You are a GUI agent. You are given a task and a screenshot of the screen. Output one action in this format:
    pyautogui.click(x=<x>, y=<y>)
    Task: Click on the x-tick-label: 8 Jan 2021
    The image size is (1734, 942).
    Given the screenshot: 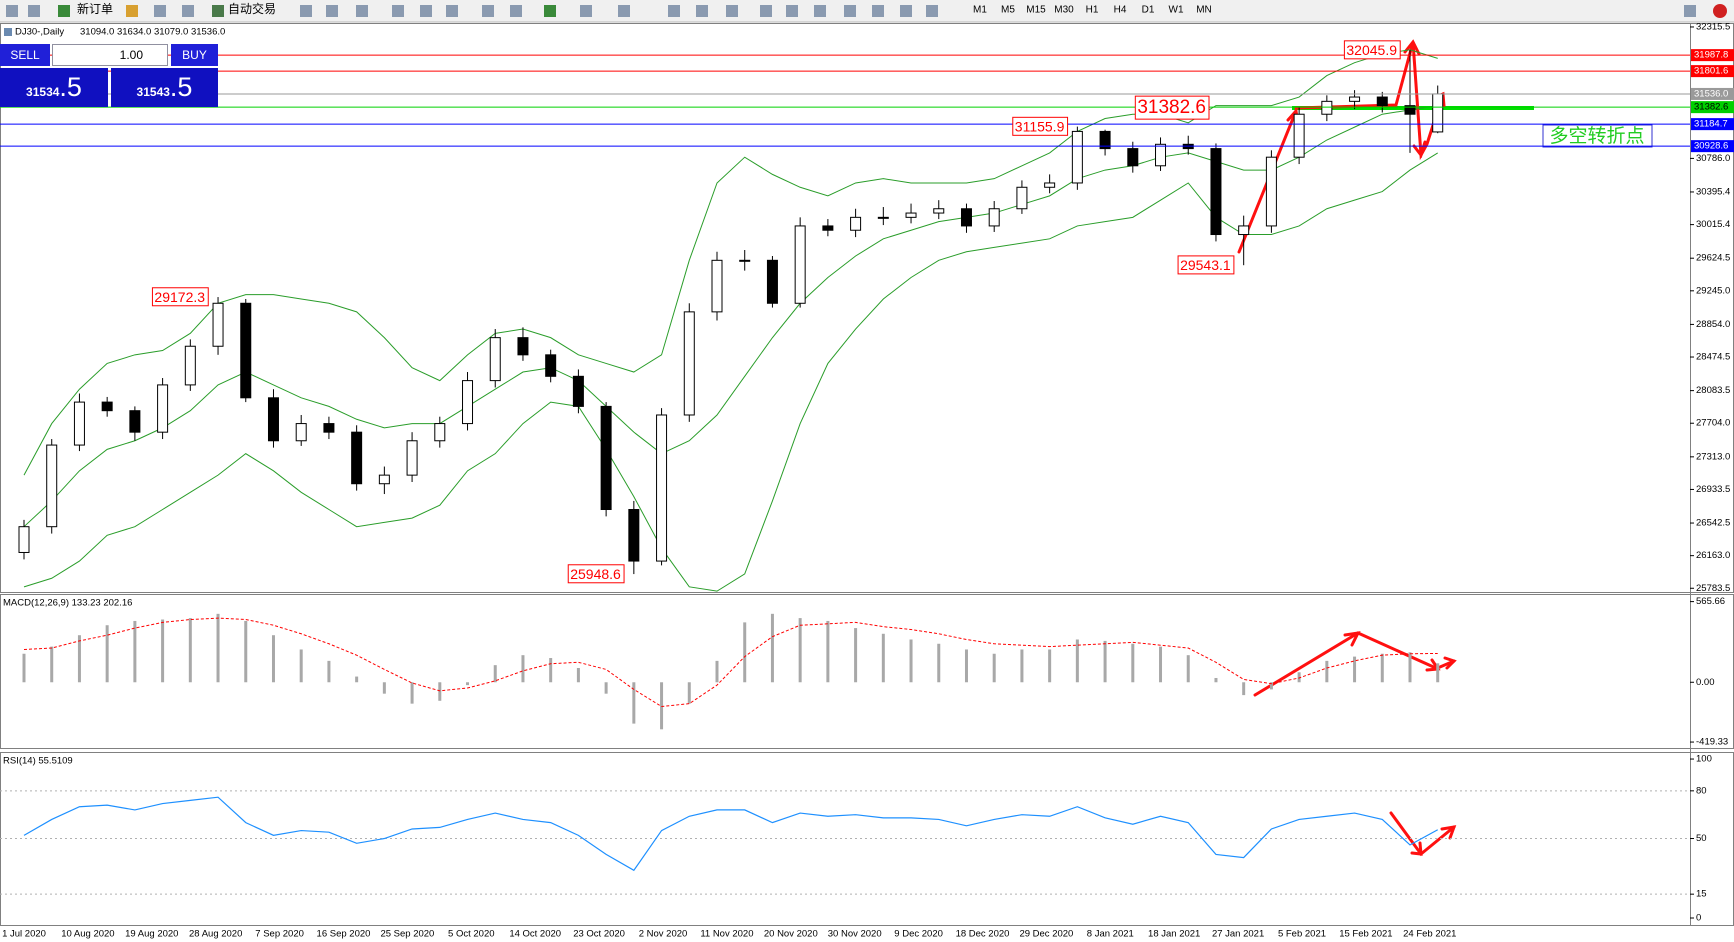 What is the action you would take?
    pyautogui.click(x=1110, y=934)
    